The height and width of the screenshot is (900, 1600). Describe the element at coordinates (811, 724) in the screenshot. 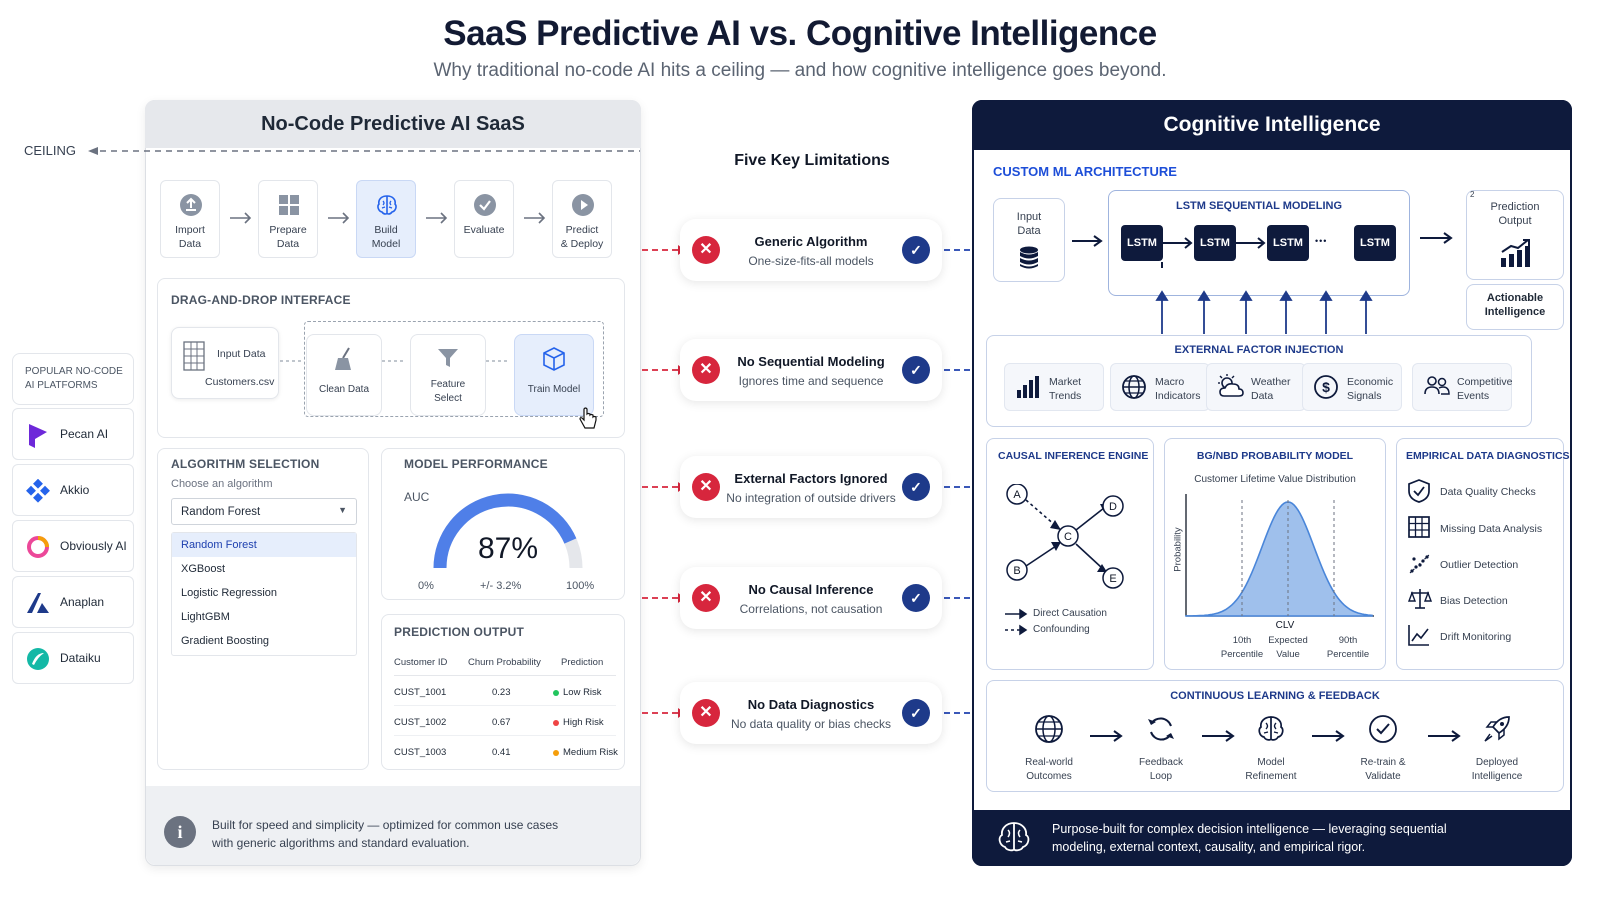

I see `limitation-desc: No data quality or bias checks` at that location.